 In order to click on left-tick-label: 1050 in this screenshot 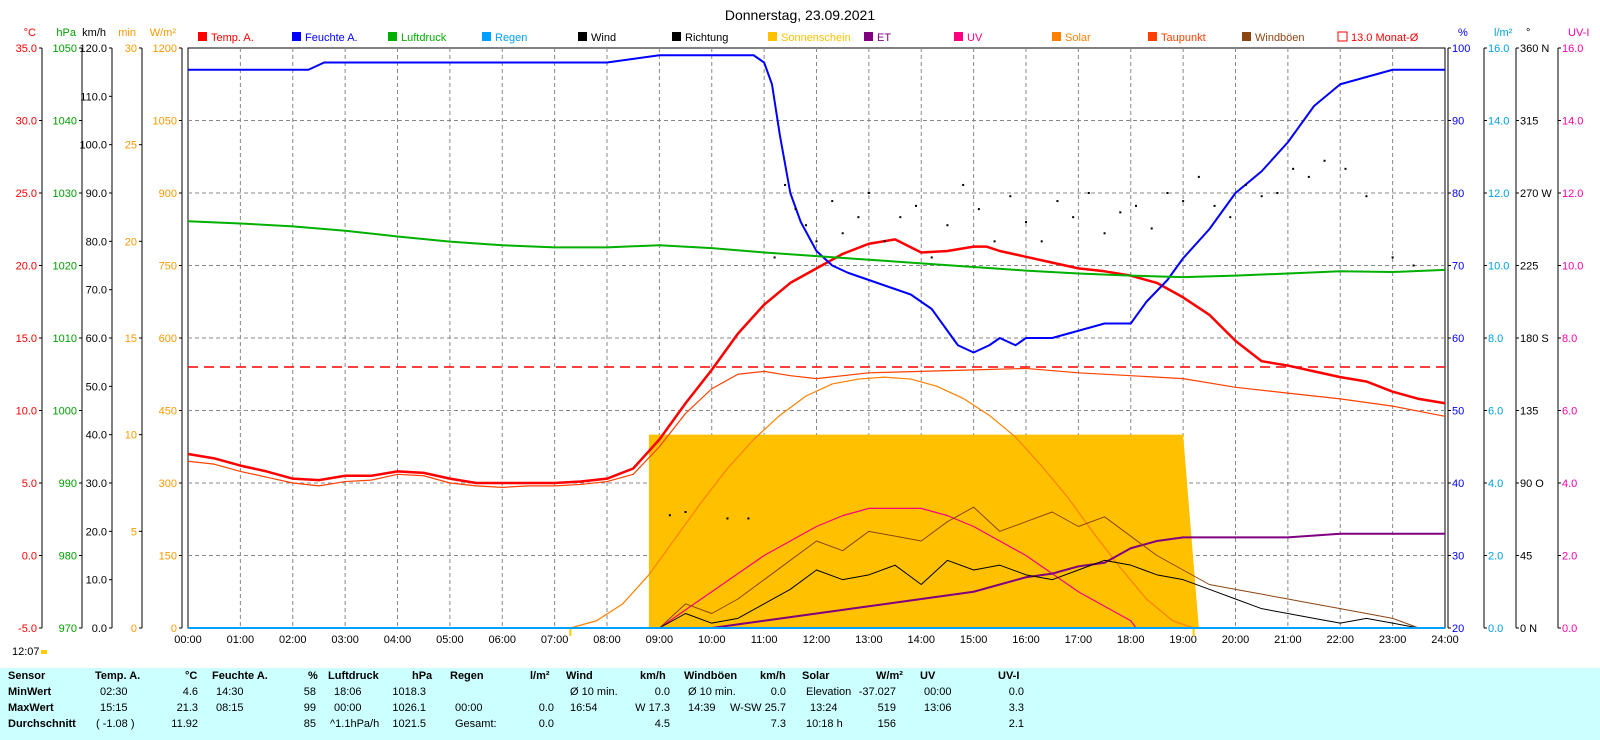, I will do `click(165, 122)`.